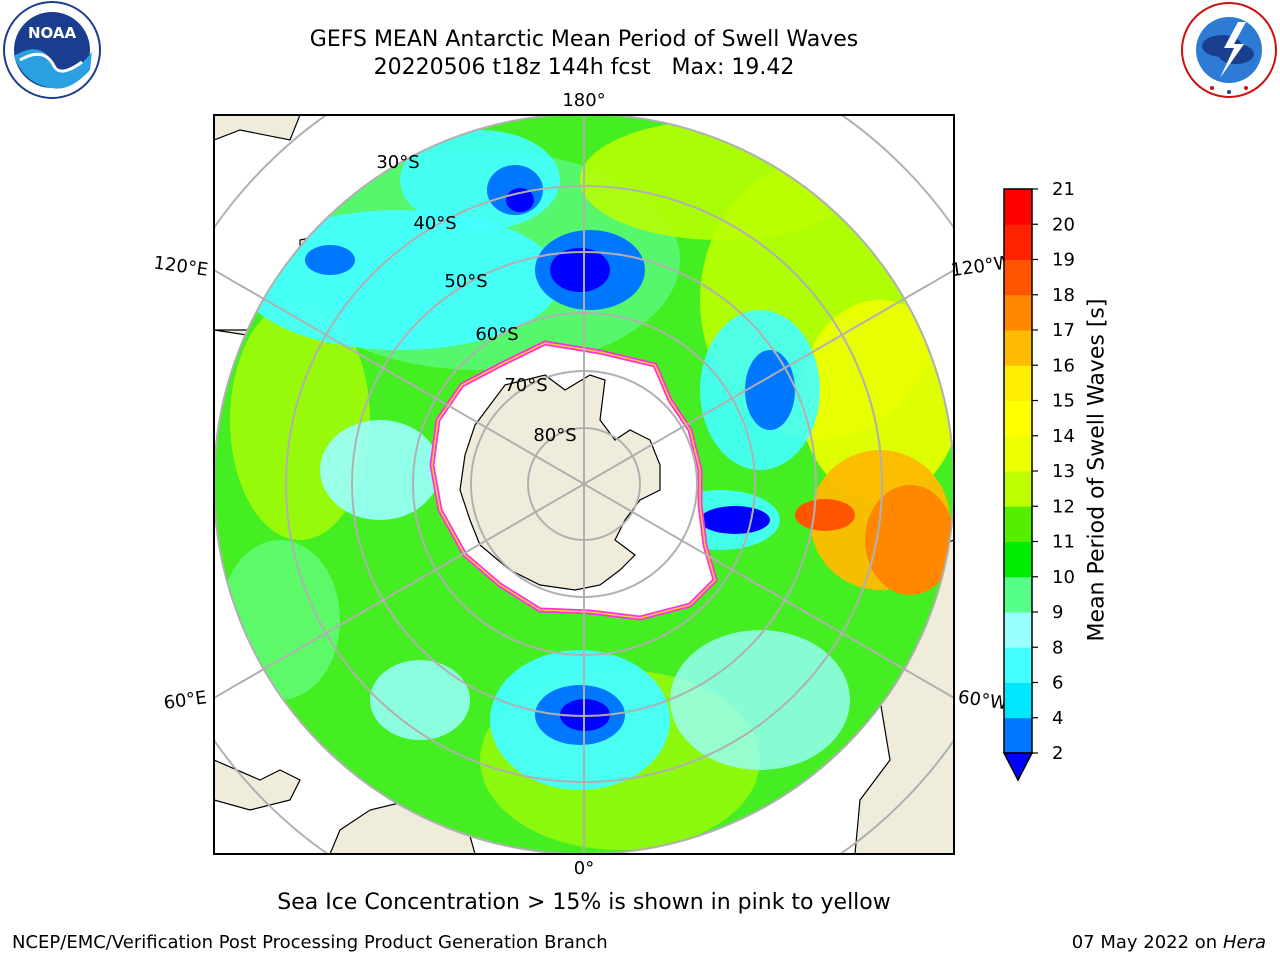 The width and height of the screenshot is (1280, 960). Describe the element at coordinates (554, 435) in the screenshot. I see `lat-label-80s: 80°S` at that location.